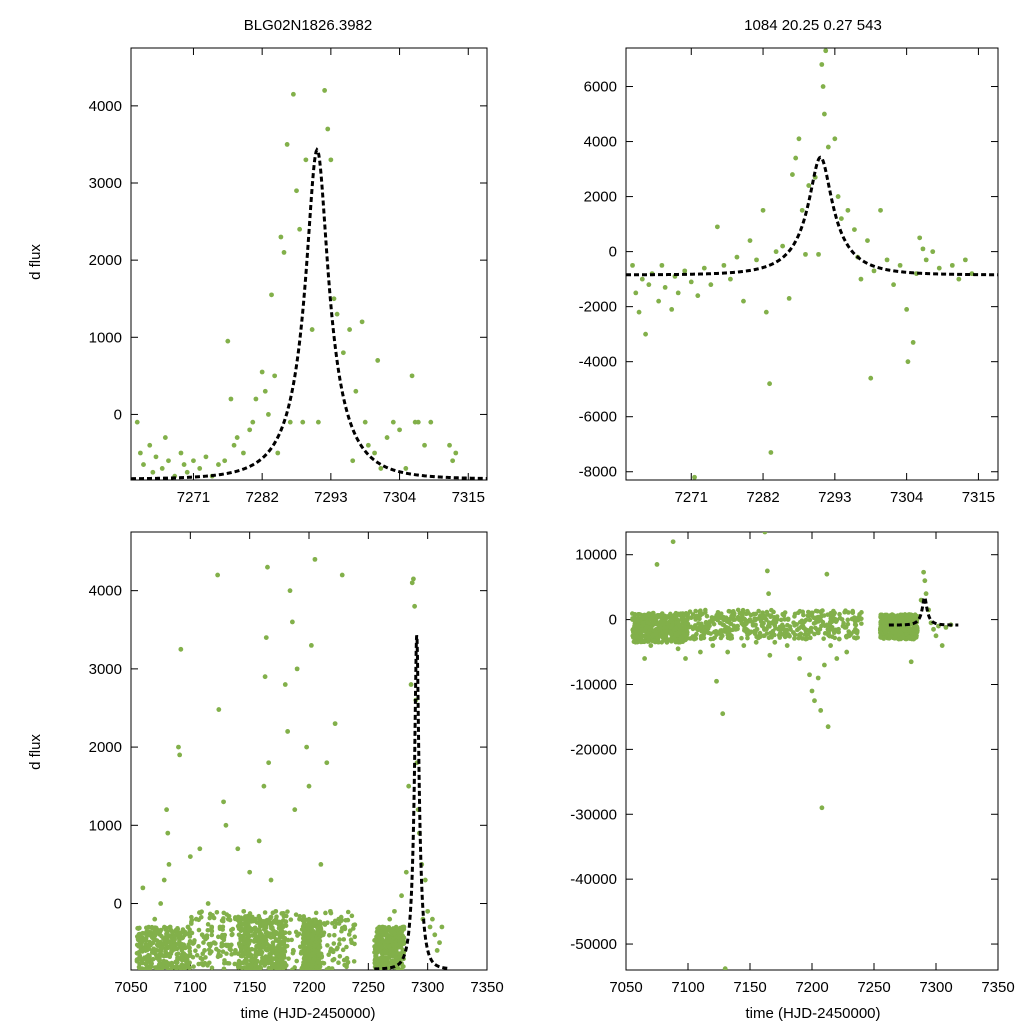 The height and width of the screenshot is (1024, 1024). I want to click on x-tick-label: 7282, so click(762, 497).